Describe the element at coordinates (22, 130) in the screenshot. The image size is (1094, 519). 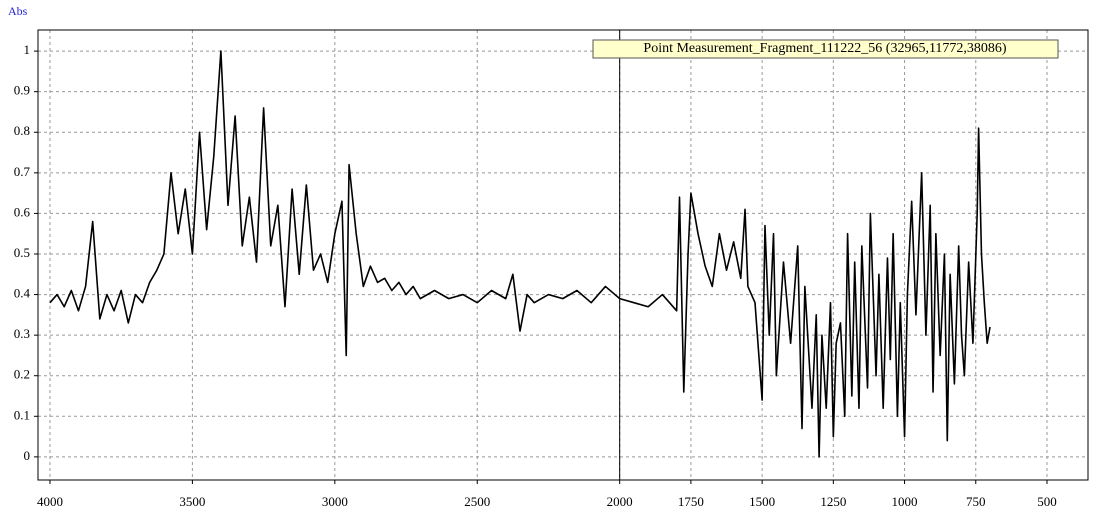
I see `y-tick-label: 0.8` at that location.